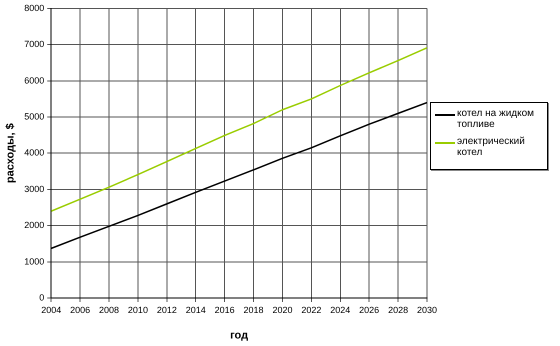  I want to click on x-tick-label: 2008, so click(109, 309).